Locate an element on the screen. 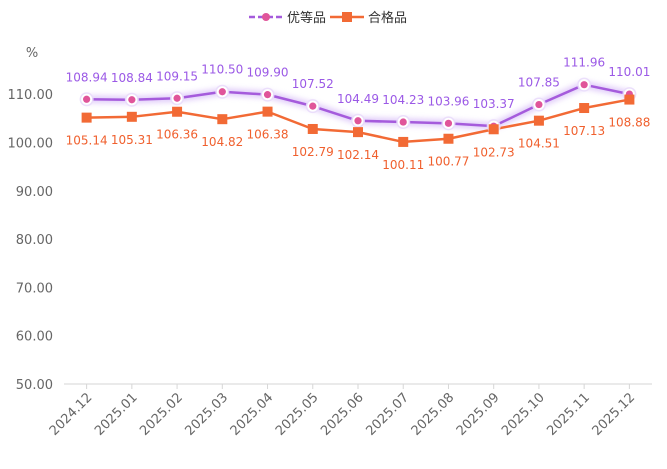 The width and height of the screenshot is (667, 469). legend: 优等品 合格品 is located at coordinates (328, 18).